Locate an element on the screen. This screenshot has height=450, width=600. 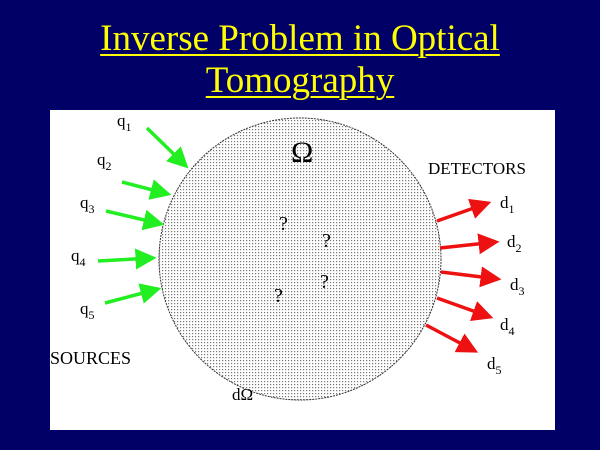
boundary-label: dΩ is located at coordinates (242, 394).